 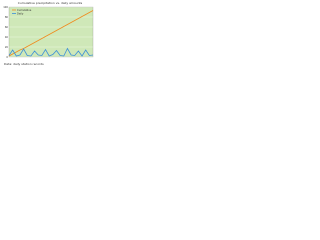 I want to click on y-tick-label: 0, so click(x=7, y=57).